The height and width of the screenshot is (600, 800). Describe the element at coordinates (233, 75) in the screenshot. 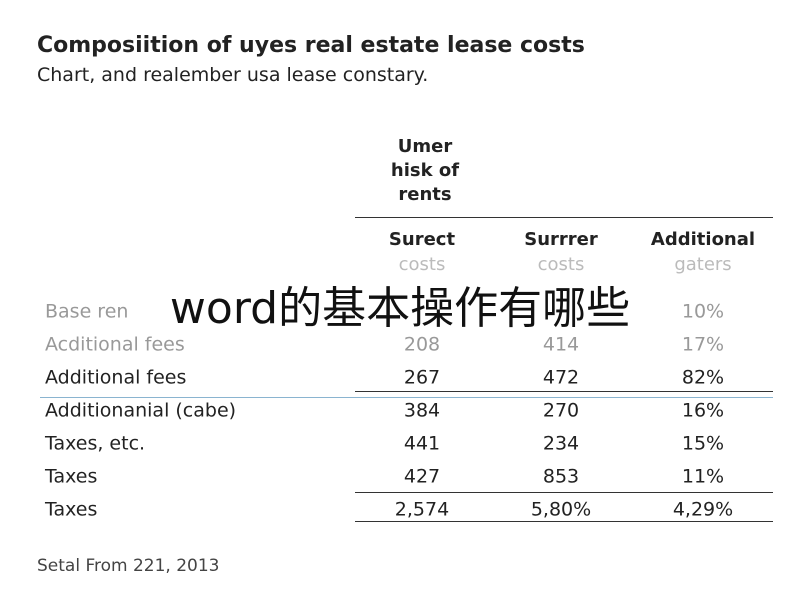

I see `subtitle: Chart, and realember usa lease constary.` at that location.